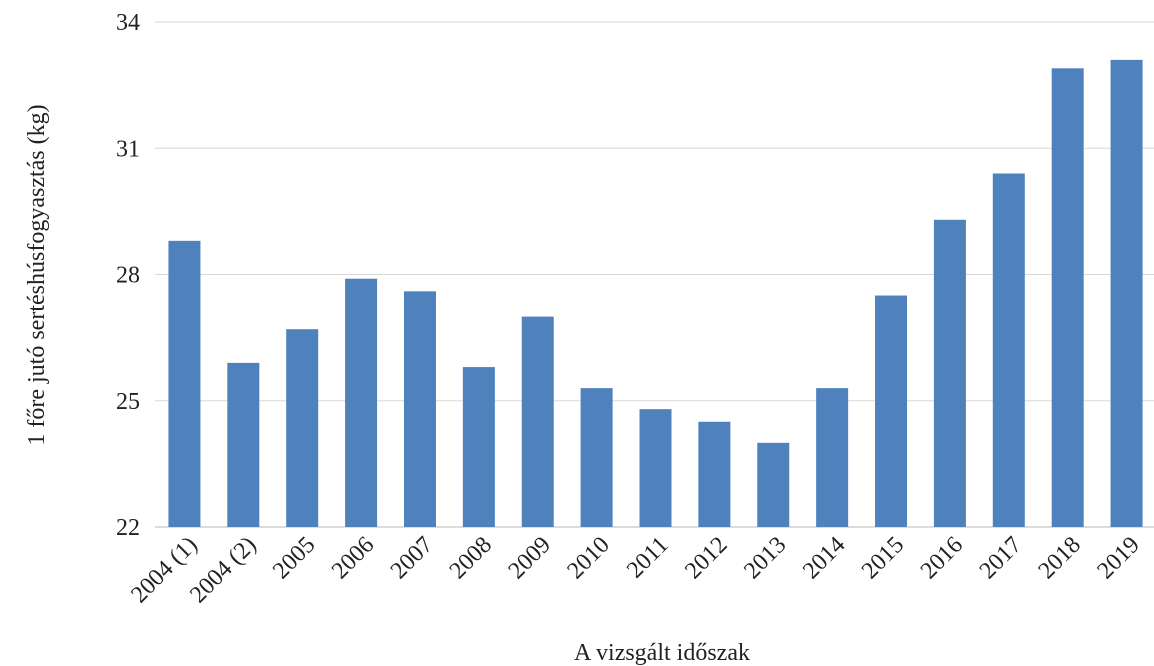 The width and height of the screenshot is (1154, 666). Describe the element at coordinates (128, 149) in the screenshot. I see `y-tick-label: 31` at that location.